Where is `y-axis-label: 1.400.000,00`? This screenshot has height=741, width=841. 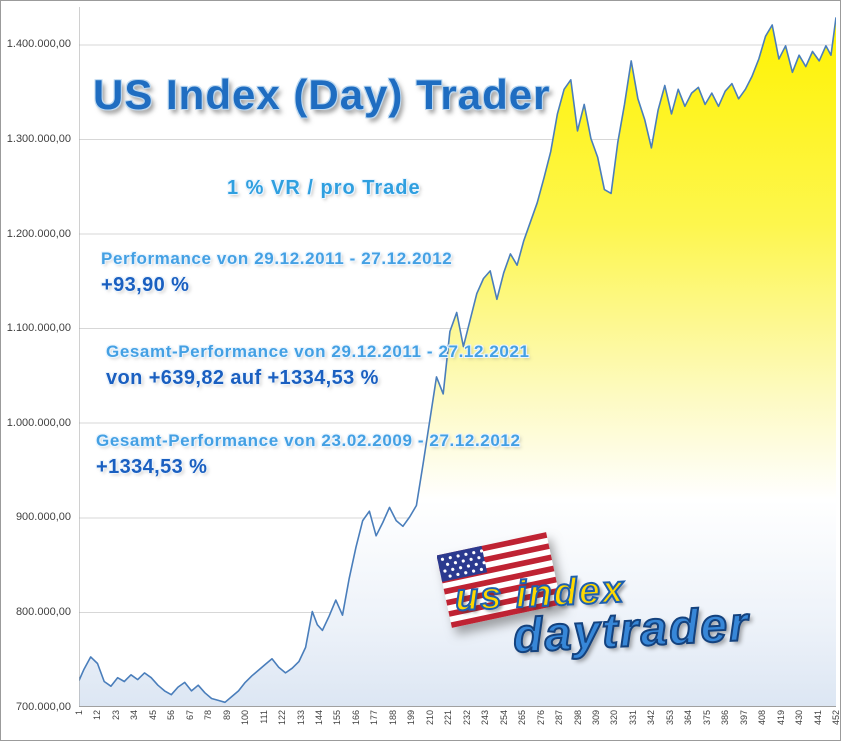 y-axis-label: 1.400.000,00 is located at coordinates (38, 44).